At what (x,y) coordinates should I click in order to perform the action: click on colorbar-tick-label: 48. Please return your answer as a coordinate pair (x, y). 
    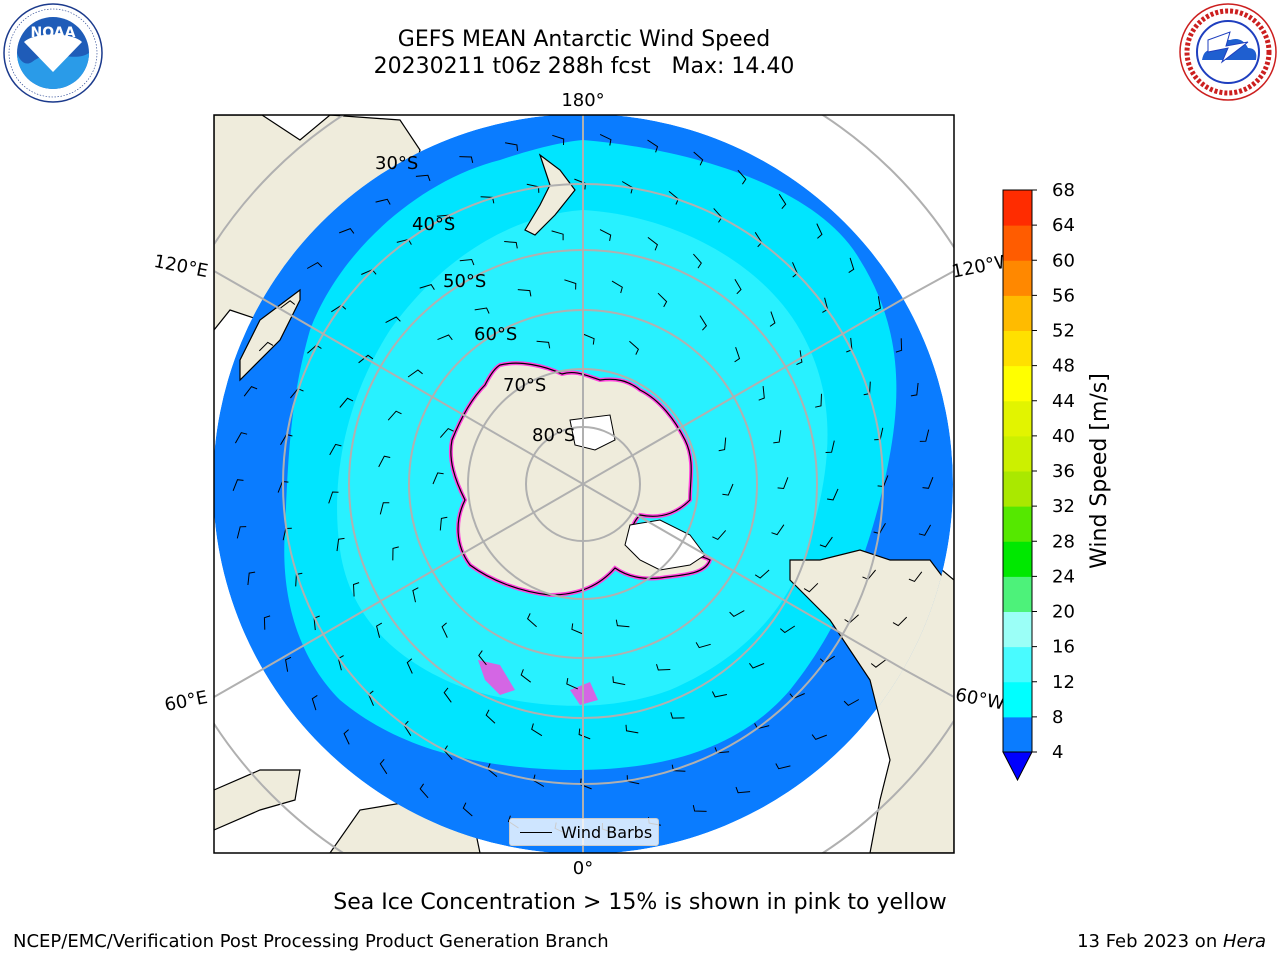
    Looking at the image, I should click on (1063, 366).